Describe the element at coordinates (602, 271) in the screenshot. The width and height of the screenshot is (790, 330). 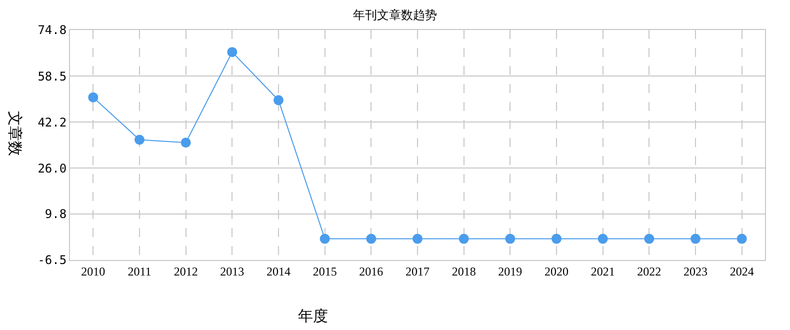
I see `x-tick-label: 2021` at that location.